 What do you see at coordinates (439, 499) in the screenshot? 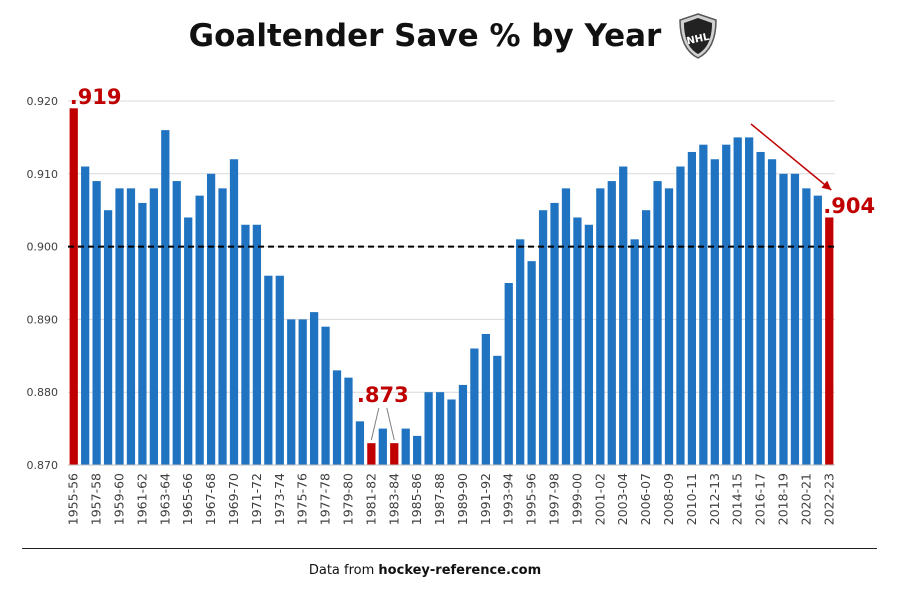
I see `x-tick-label: 1987-88` at bounding box center [439, 499].